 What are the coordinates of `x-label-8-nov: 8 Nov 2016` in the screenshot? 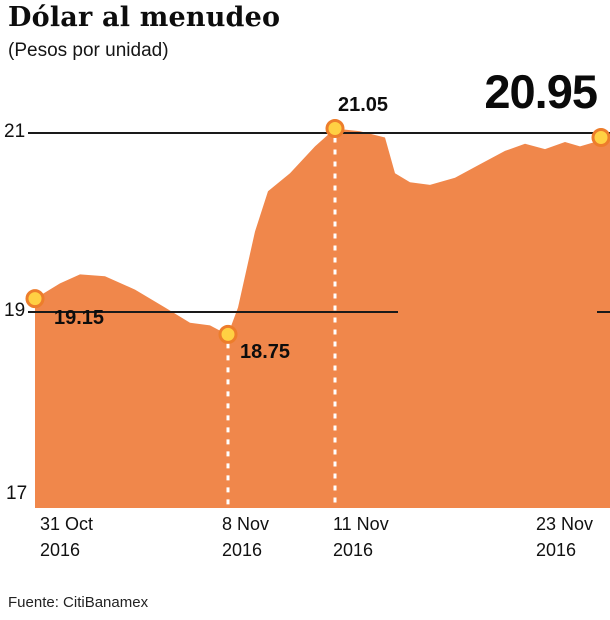 It's located at (245, 537).